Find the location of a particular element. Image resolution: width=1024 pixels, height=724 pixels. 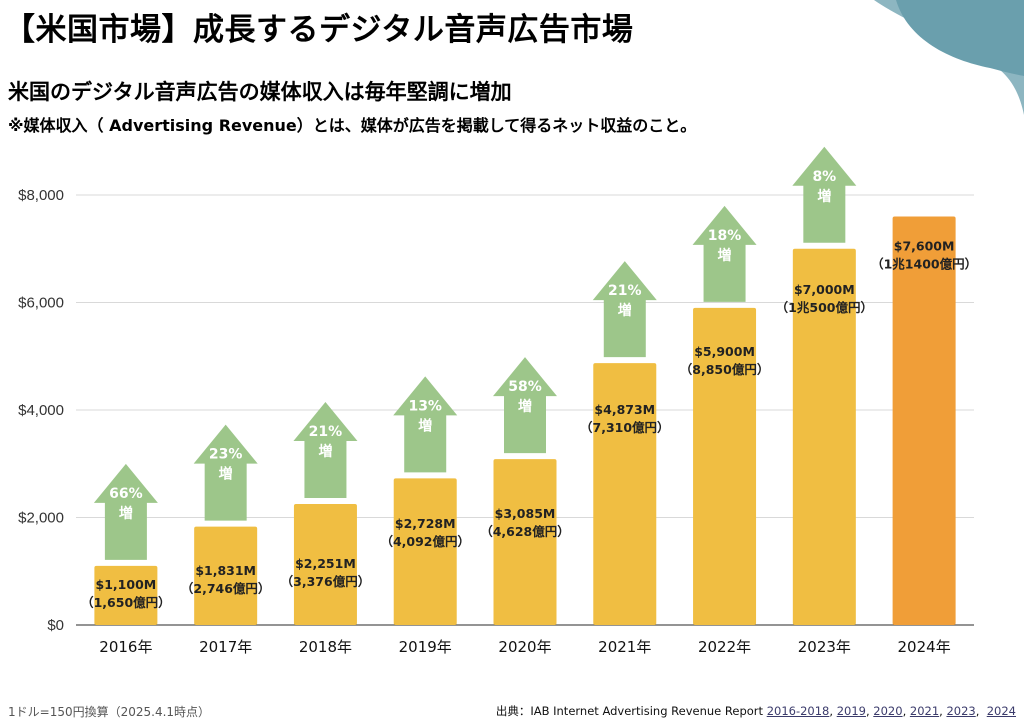

corner-decoration is located at coordinates (949, 57).